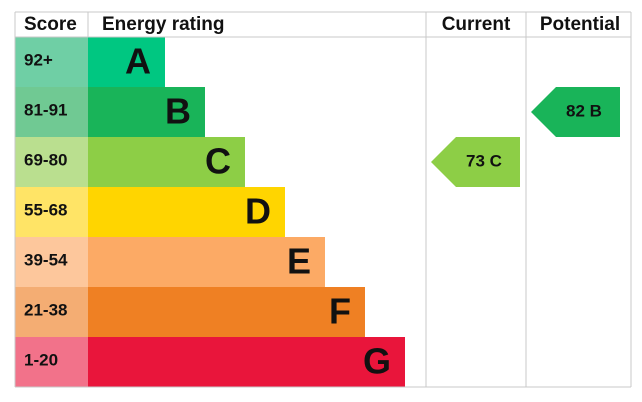  I want to click on rating-letter: C, so click(218, 161).